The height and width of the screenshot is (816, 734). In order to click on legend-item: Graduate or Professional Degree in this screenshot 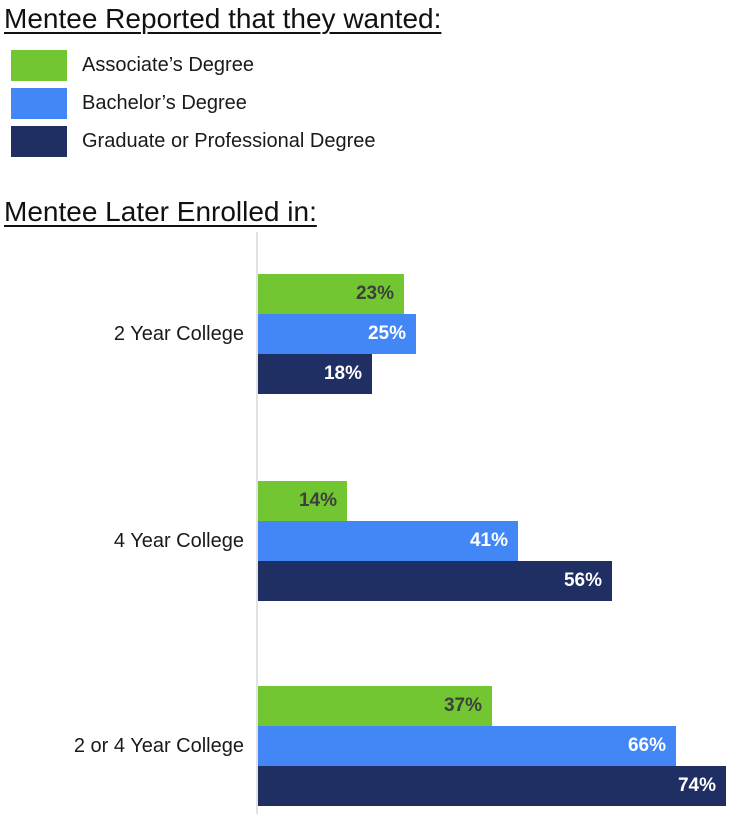, I will do `click(193, 141)`.